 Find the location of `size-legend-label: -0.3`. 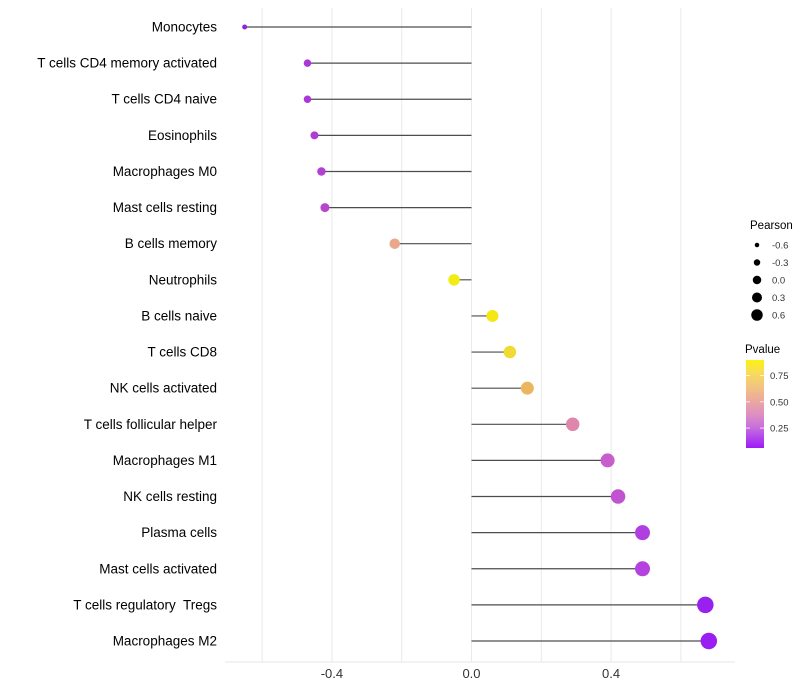

size-legend-label: -0.3 is located at coordinates (780, 263).